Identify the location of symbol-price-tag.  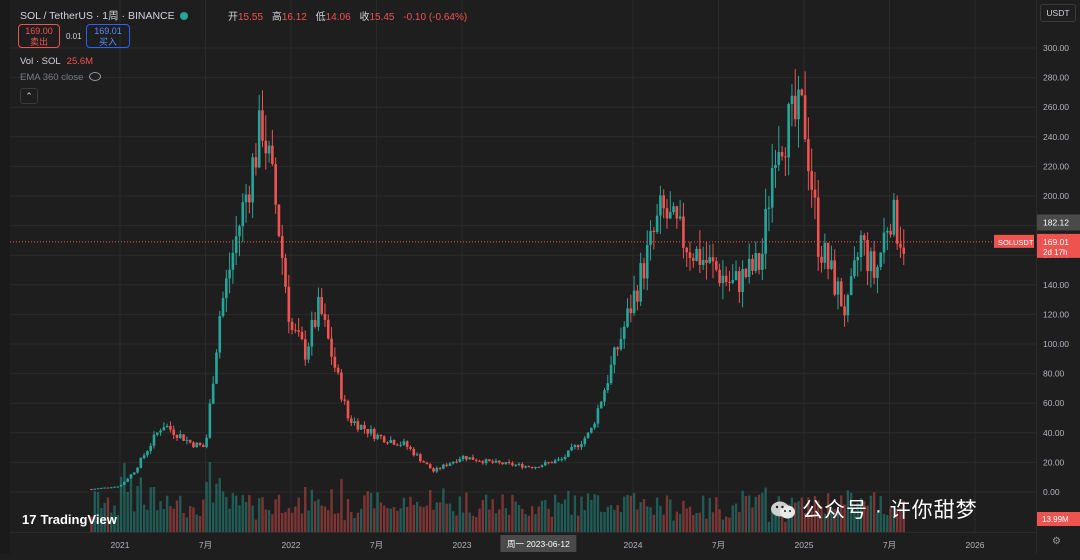
(1014, 241).